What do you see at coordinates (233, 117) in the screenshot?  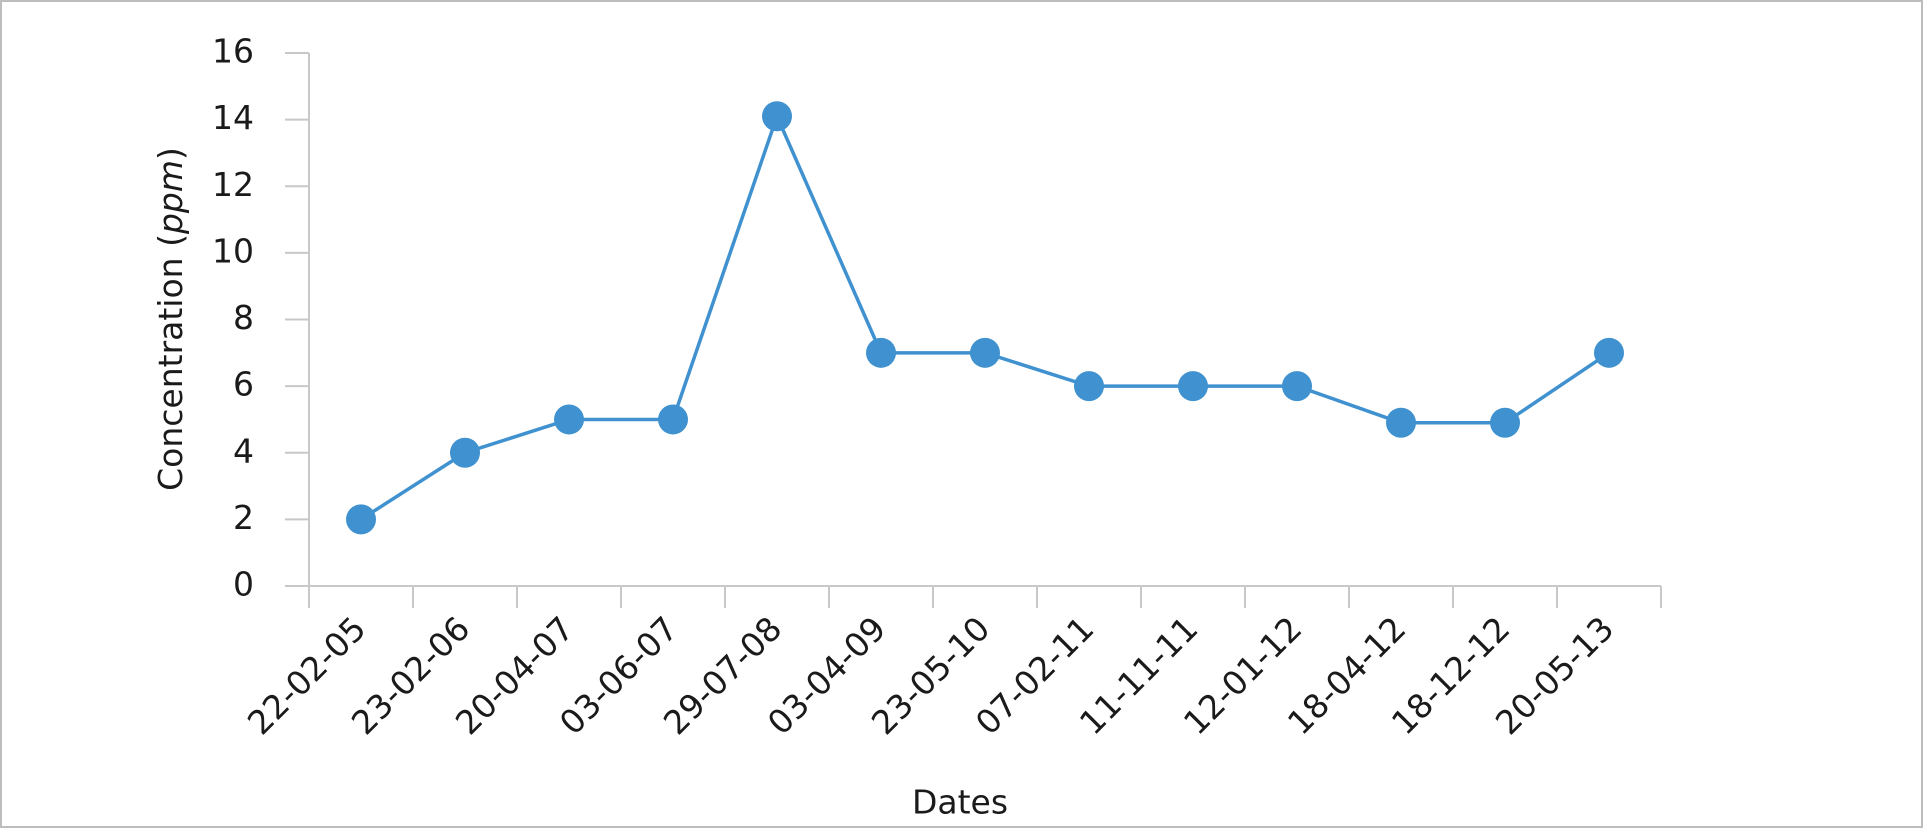 I see `y-tick-label: 14` at bounding box center [233, 117].